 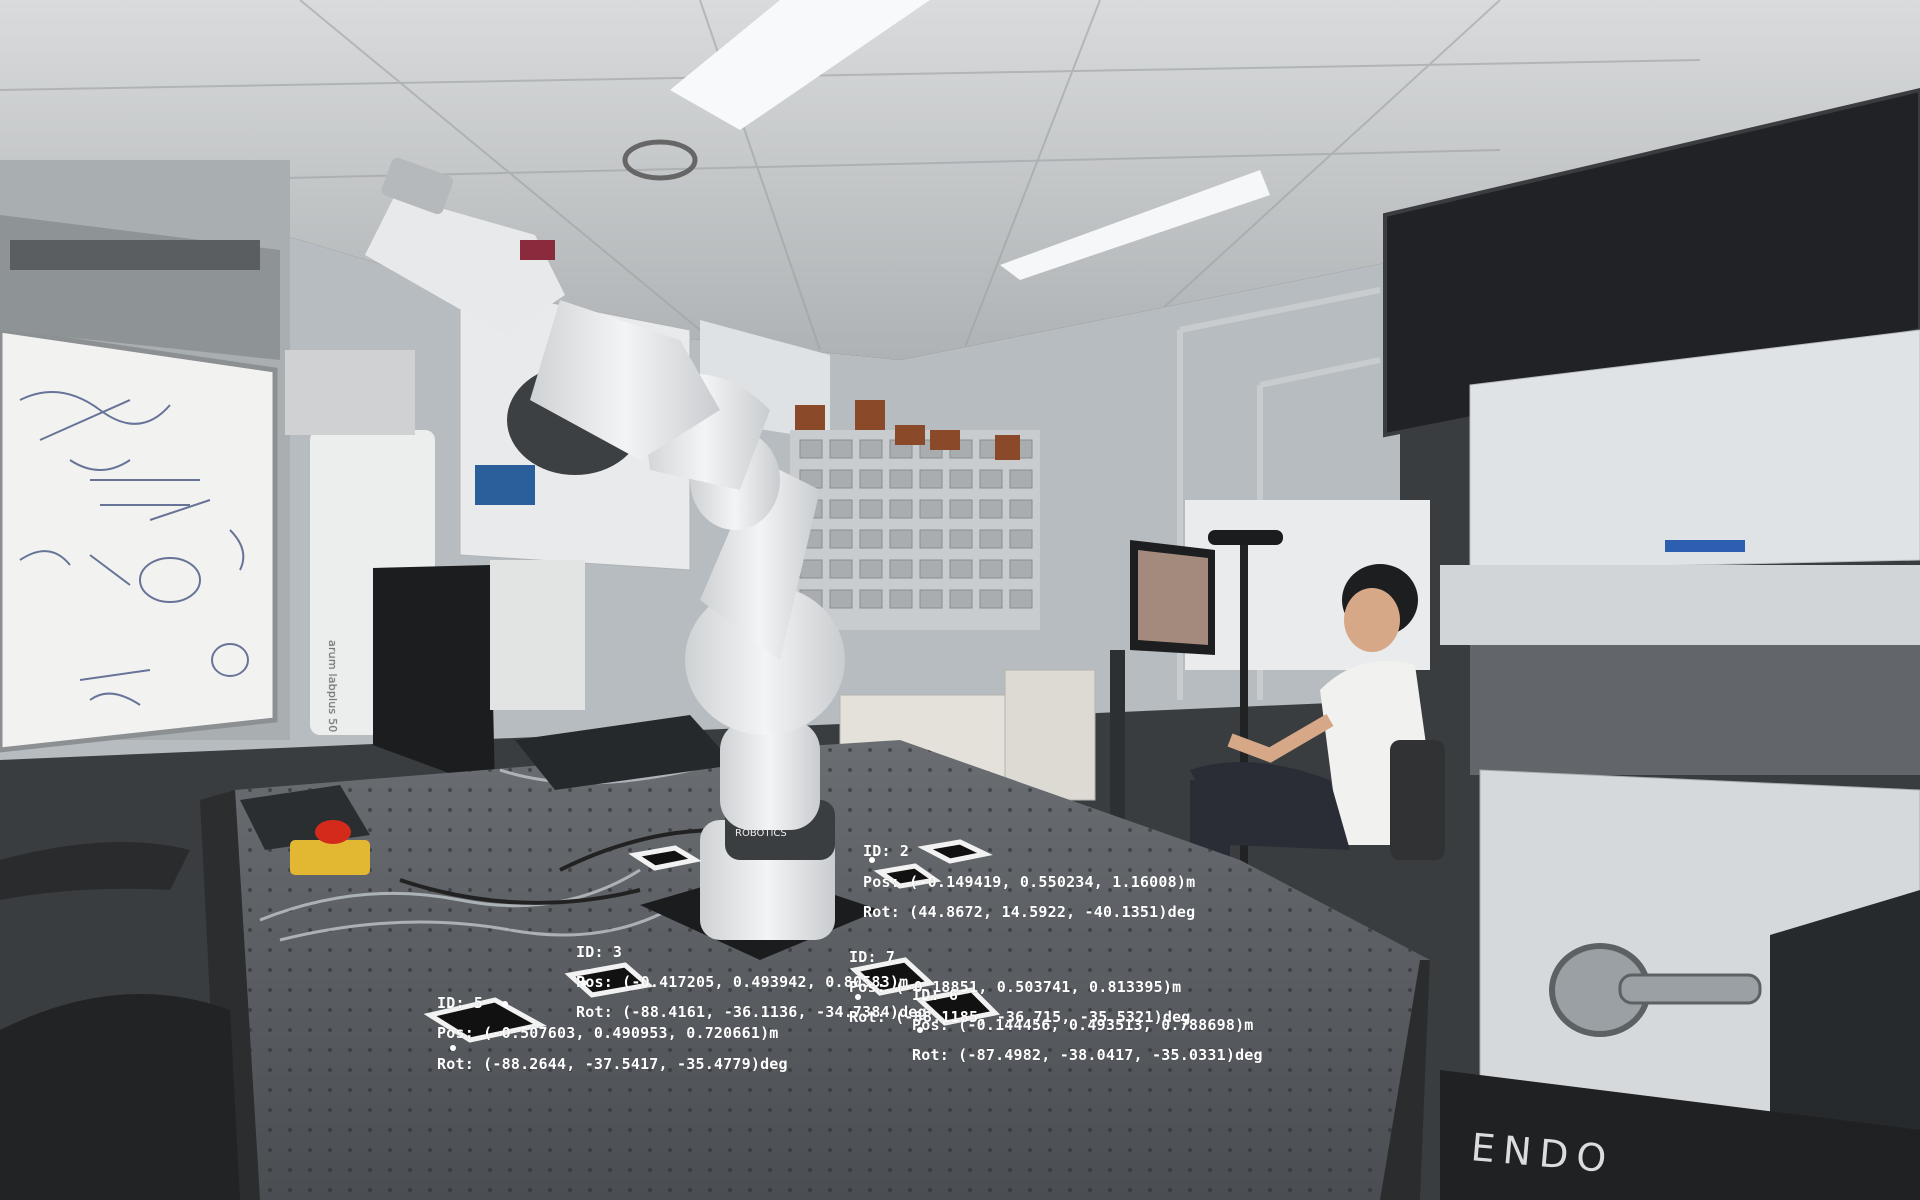 I want to click on whiteboard, so click(x=139, y=540).